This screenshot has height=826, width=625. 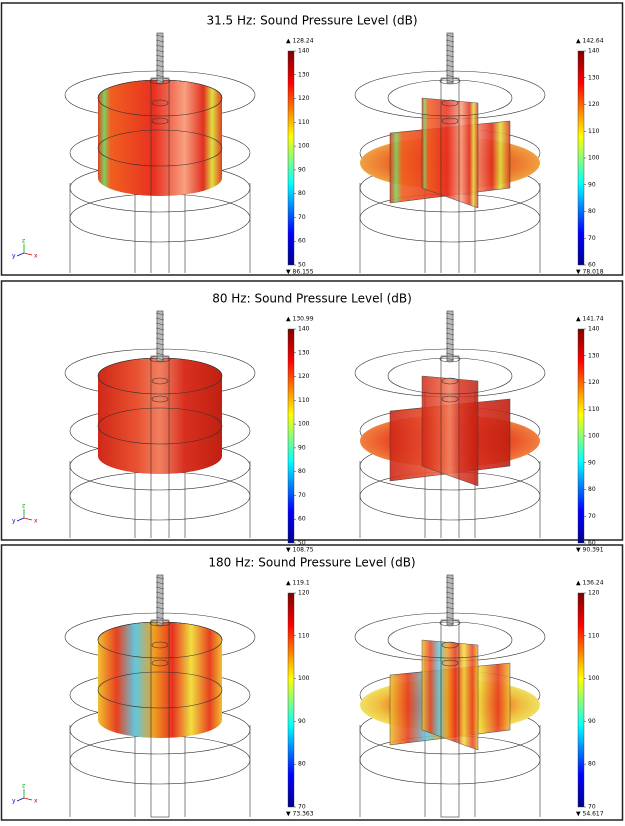 I want to click on panel-title: 31.5 Hz: Sound Pressure Level (dB), so click(x=311, y=21).